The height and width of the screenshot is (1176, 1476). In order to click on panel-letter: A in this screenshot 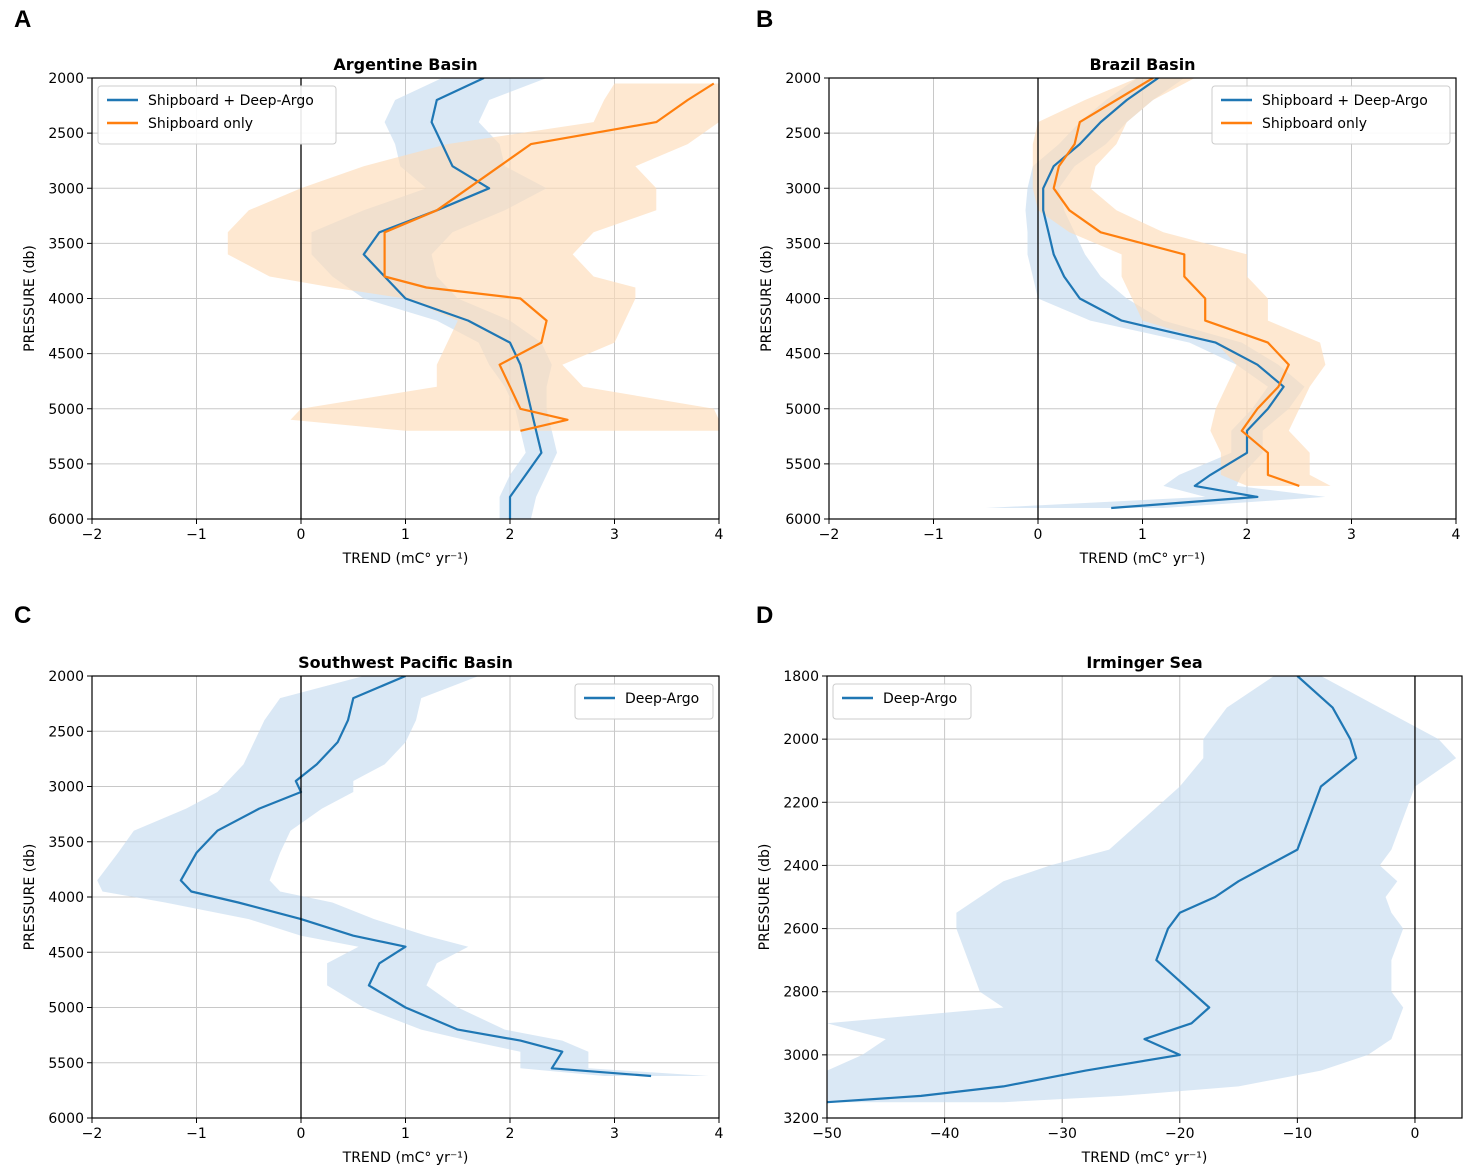, I will do `click(23, 19)`.